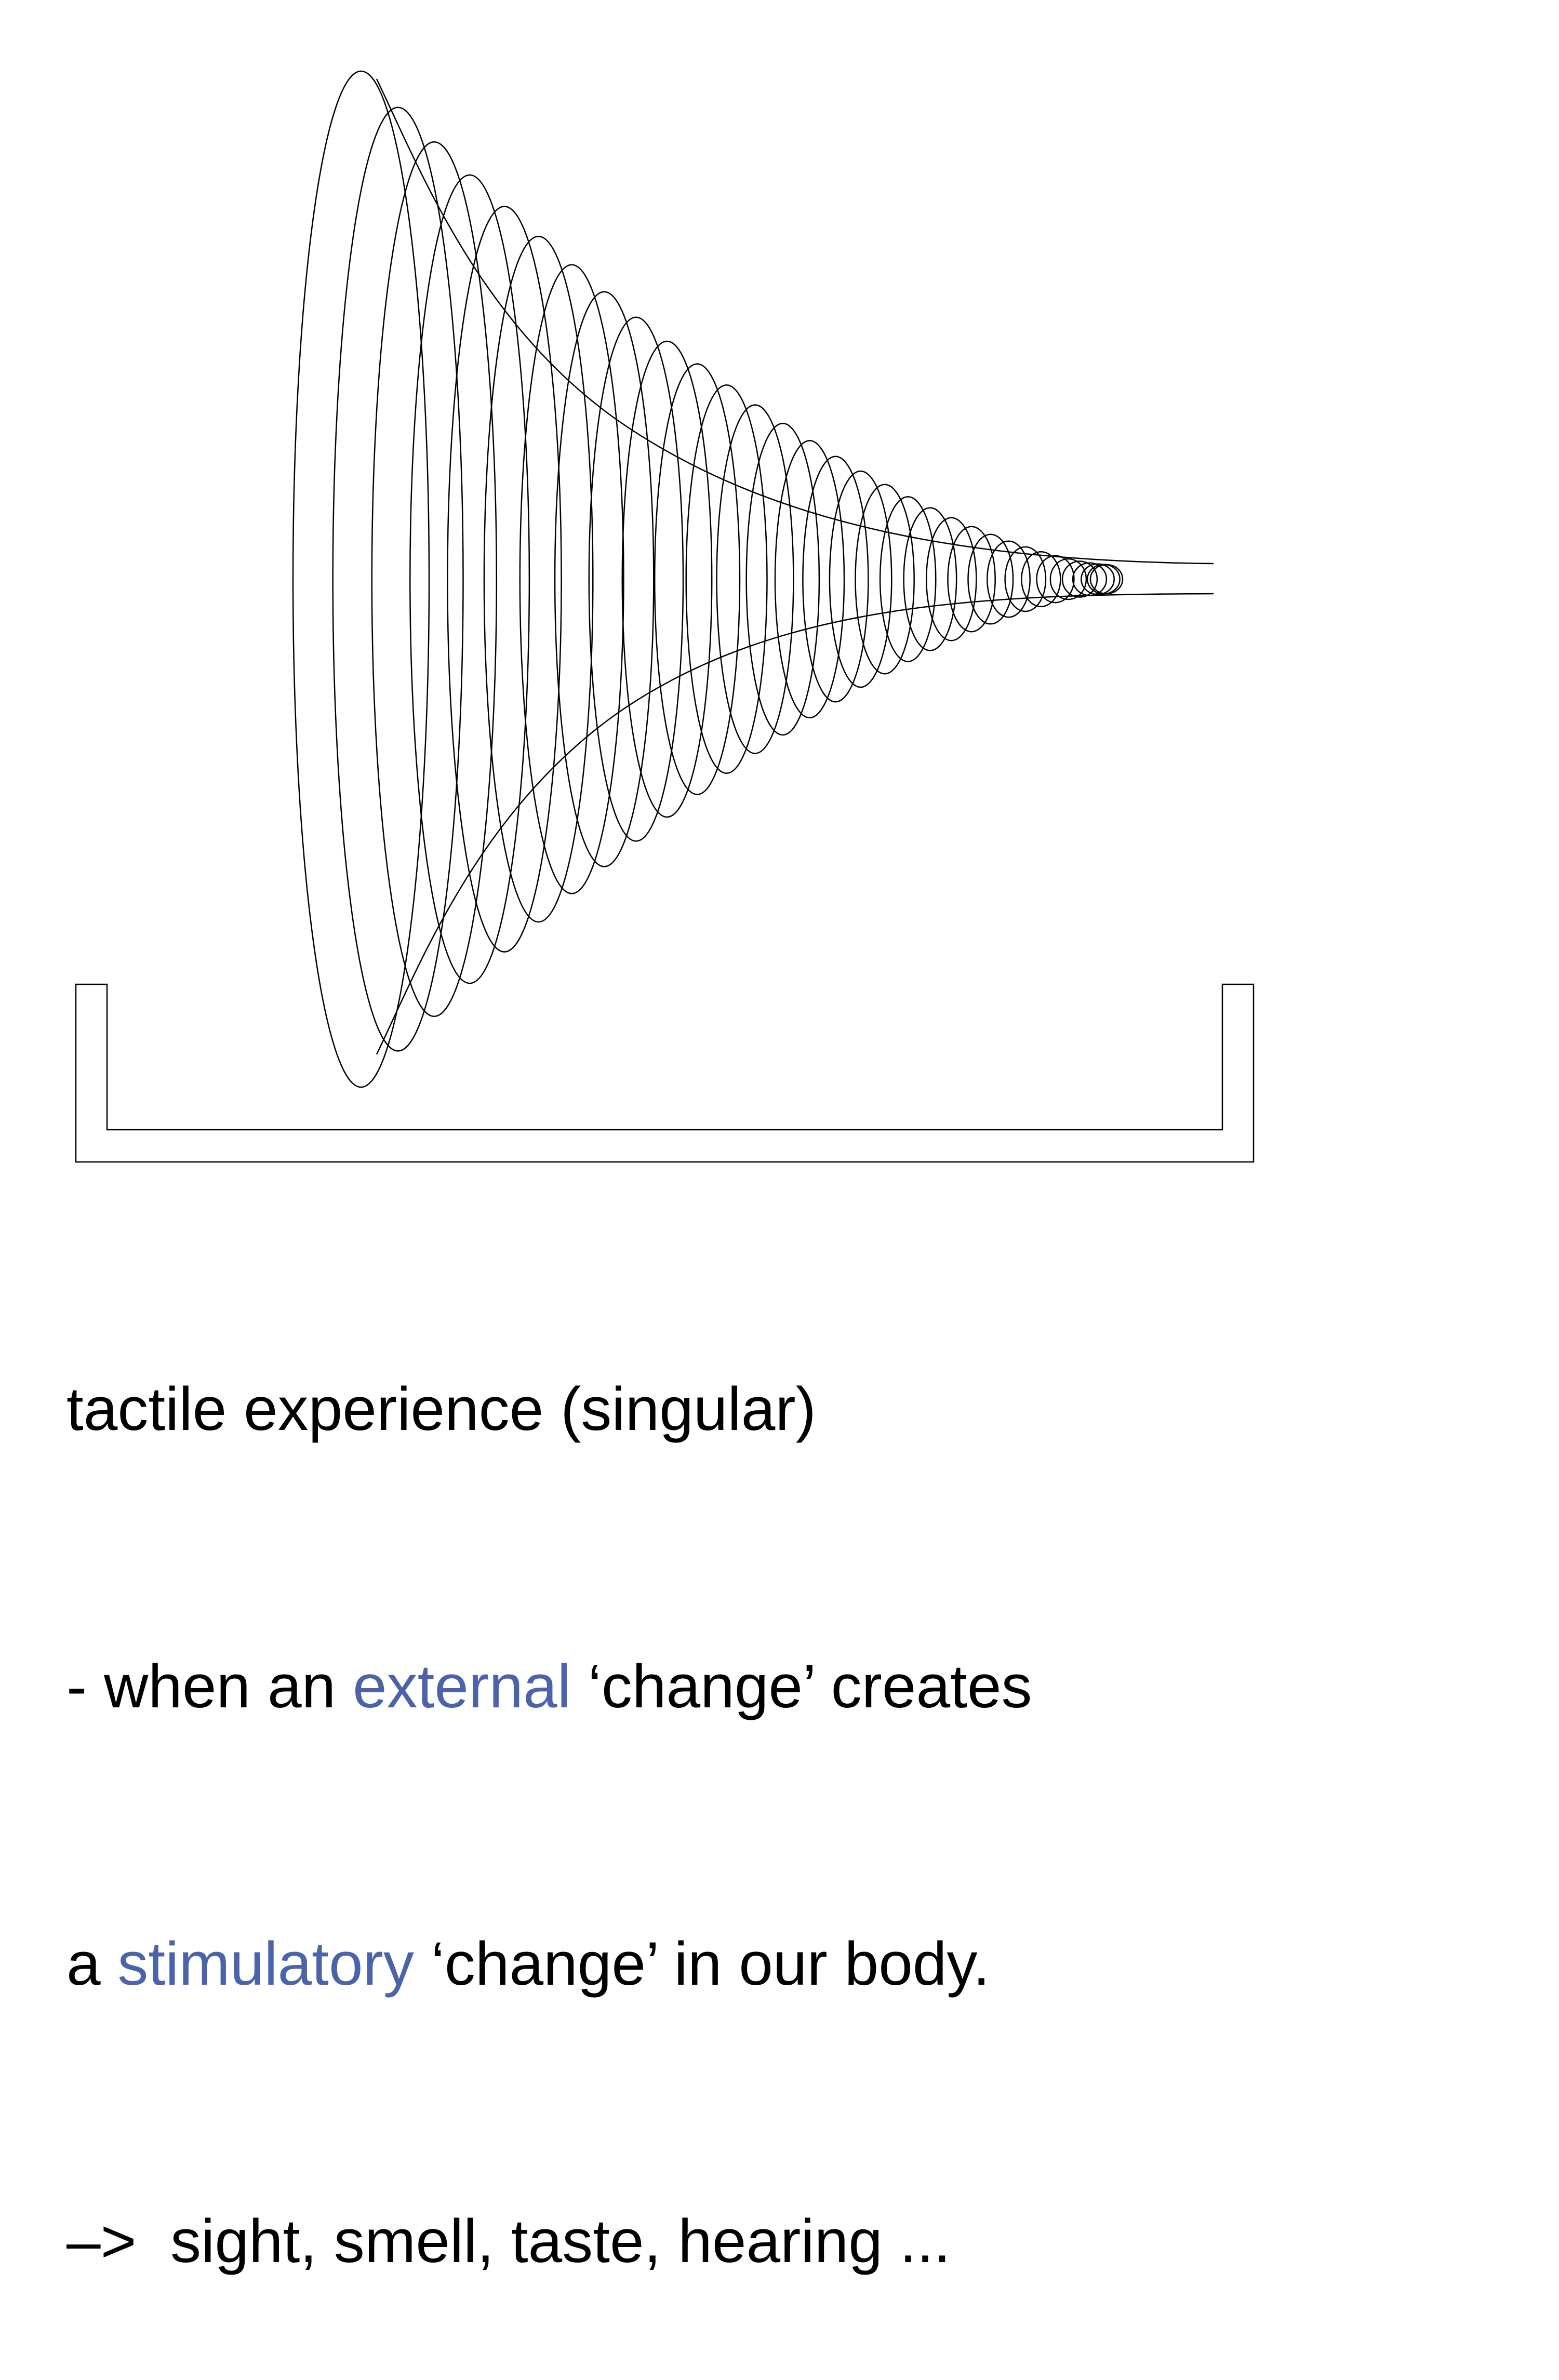  Describe the element at coordinates (209, 1686) in the screenshot. I see `caption-text: - when an` at that location.